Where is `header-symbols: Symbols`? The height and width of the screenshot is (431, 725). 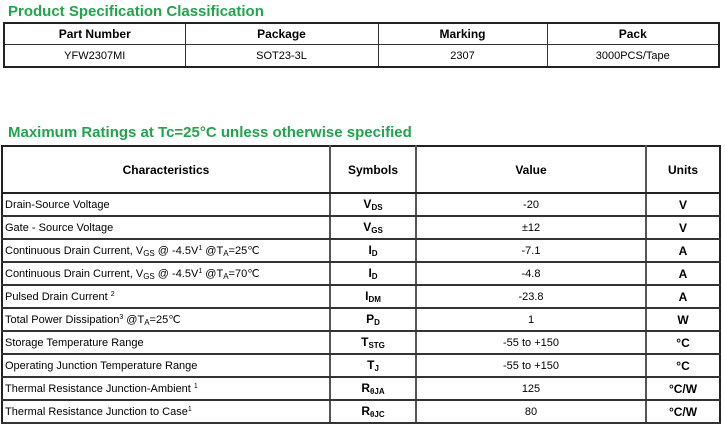
header-symbols: Symbols is located at coordinates (373, 169).